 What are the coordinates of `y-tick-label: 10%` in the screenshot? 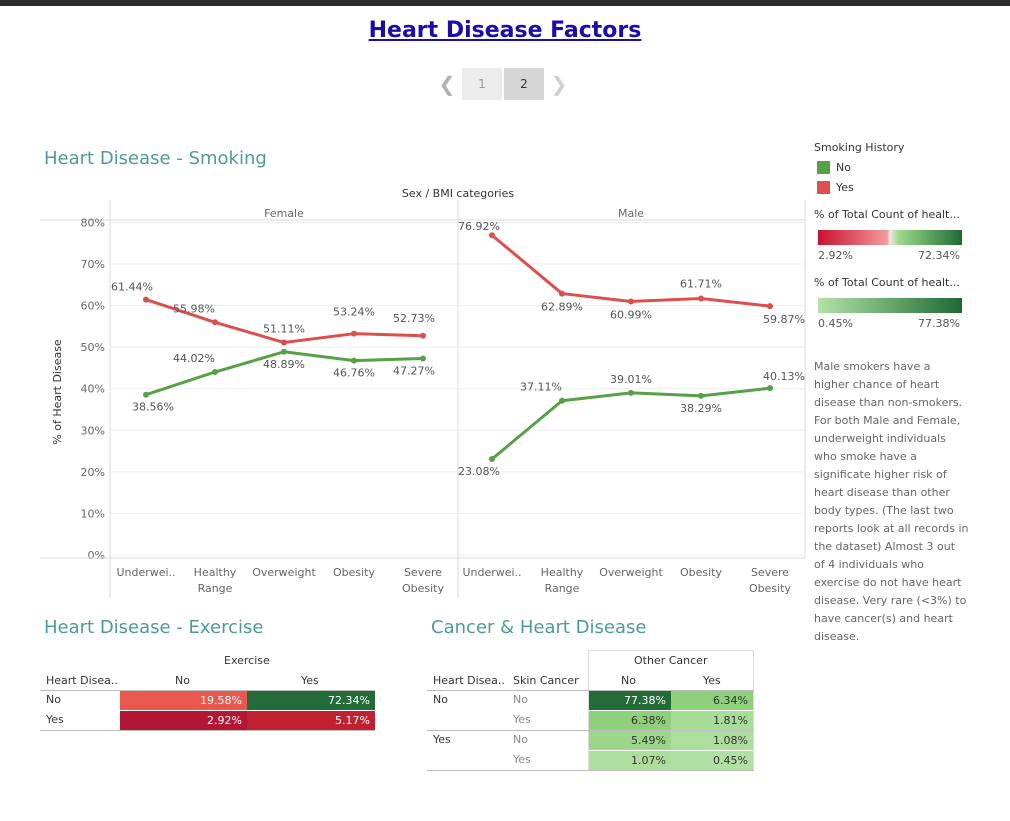 It's located at (93, 513).